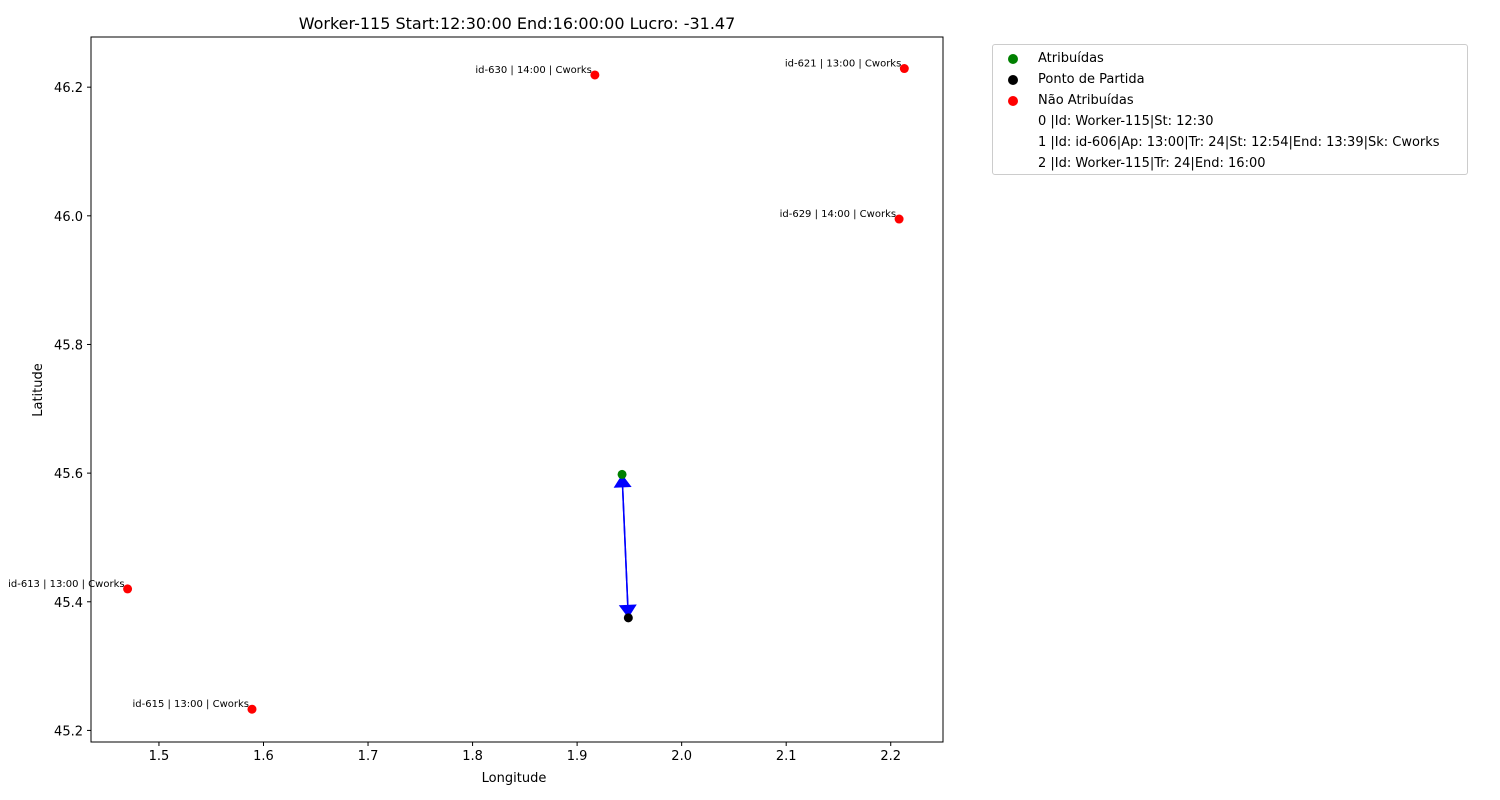 This screenshot has width=1500, height=800. I want to click on x-axis: 1.5 1.6 1.7 1.8 1.9 2.0 2.1 2.2, so click(525, 753).